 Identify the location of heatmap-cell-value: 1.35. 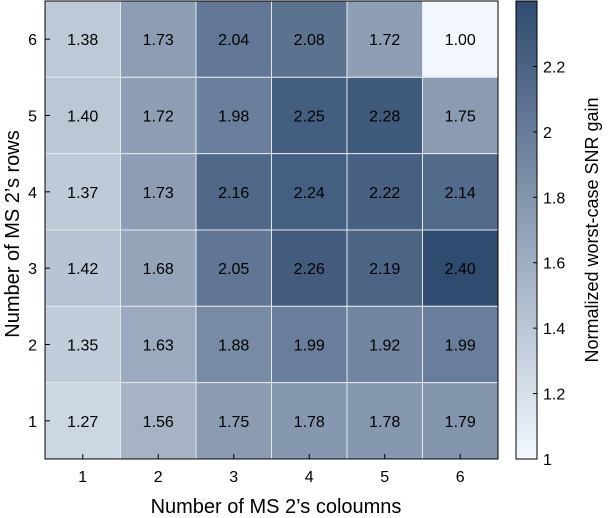
(82, 345).